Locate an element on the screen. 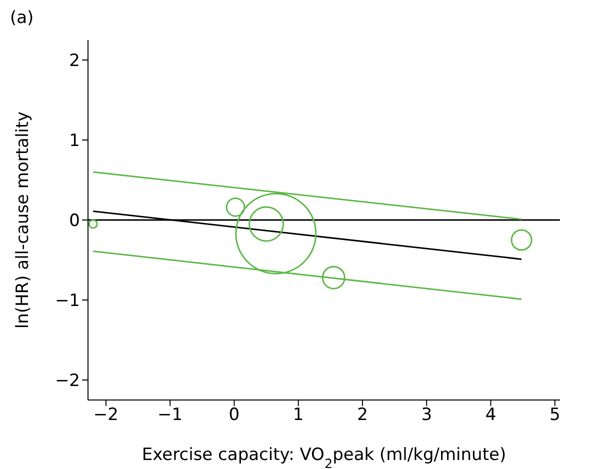 The image size is (591, 469). x-tick-label: 0 is located at coordinates (234, 415).